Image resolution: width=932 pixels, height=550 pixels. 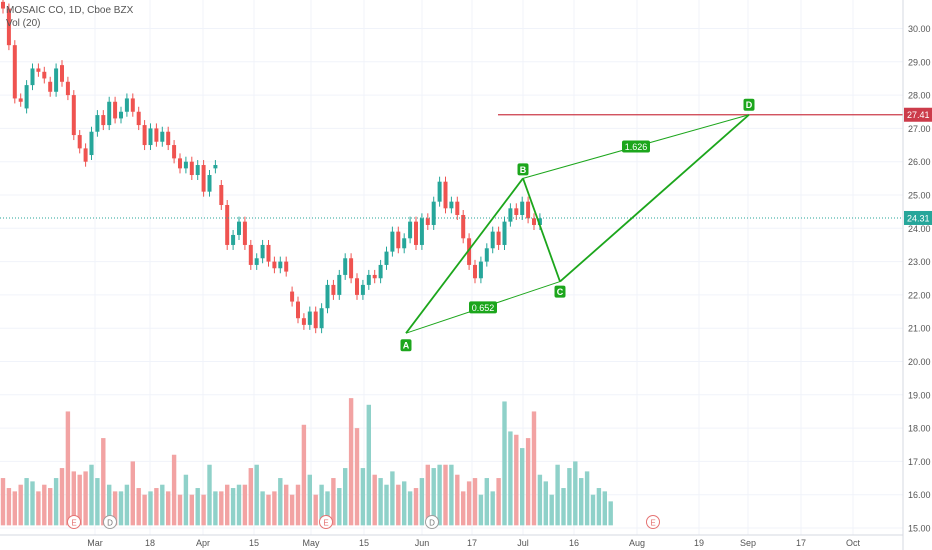 I want to click on pattern-point-label: B, so click(x=523, y=170).